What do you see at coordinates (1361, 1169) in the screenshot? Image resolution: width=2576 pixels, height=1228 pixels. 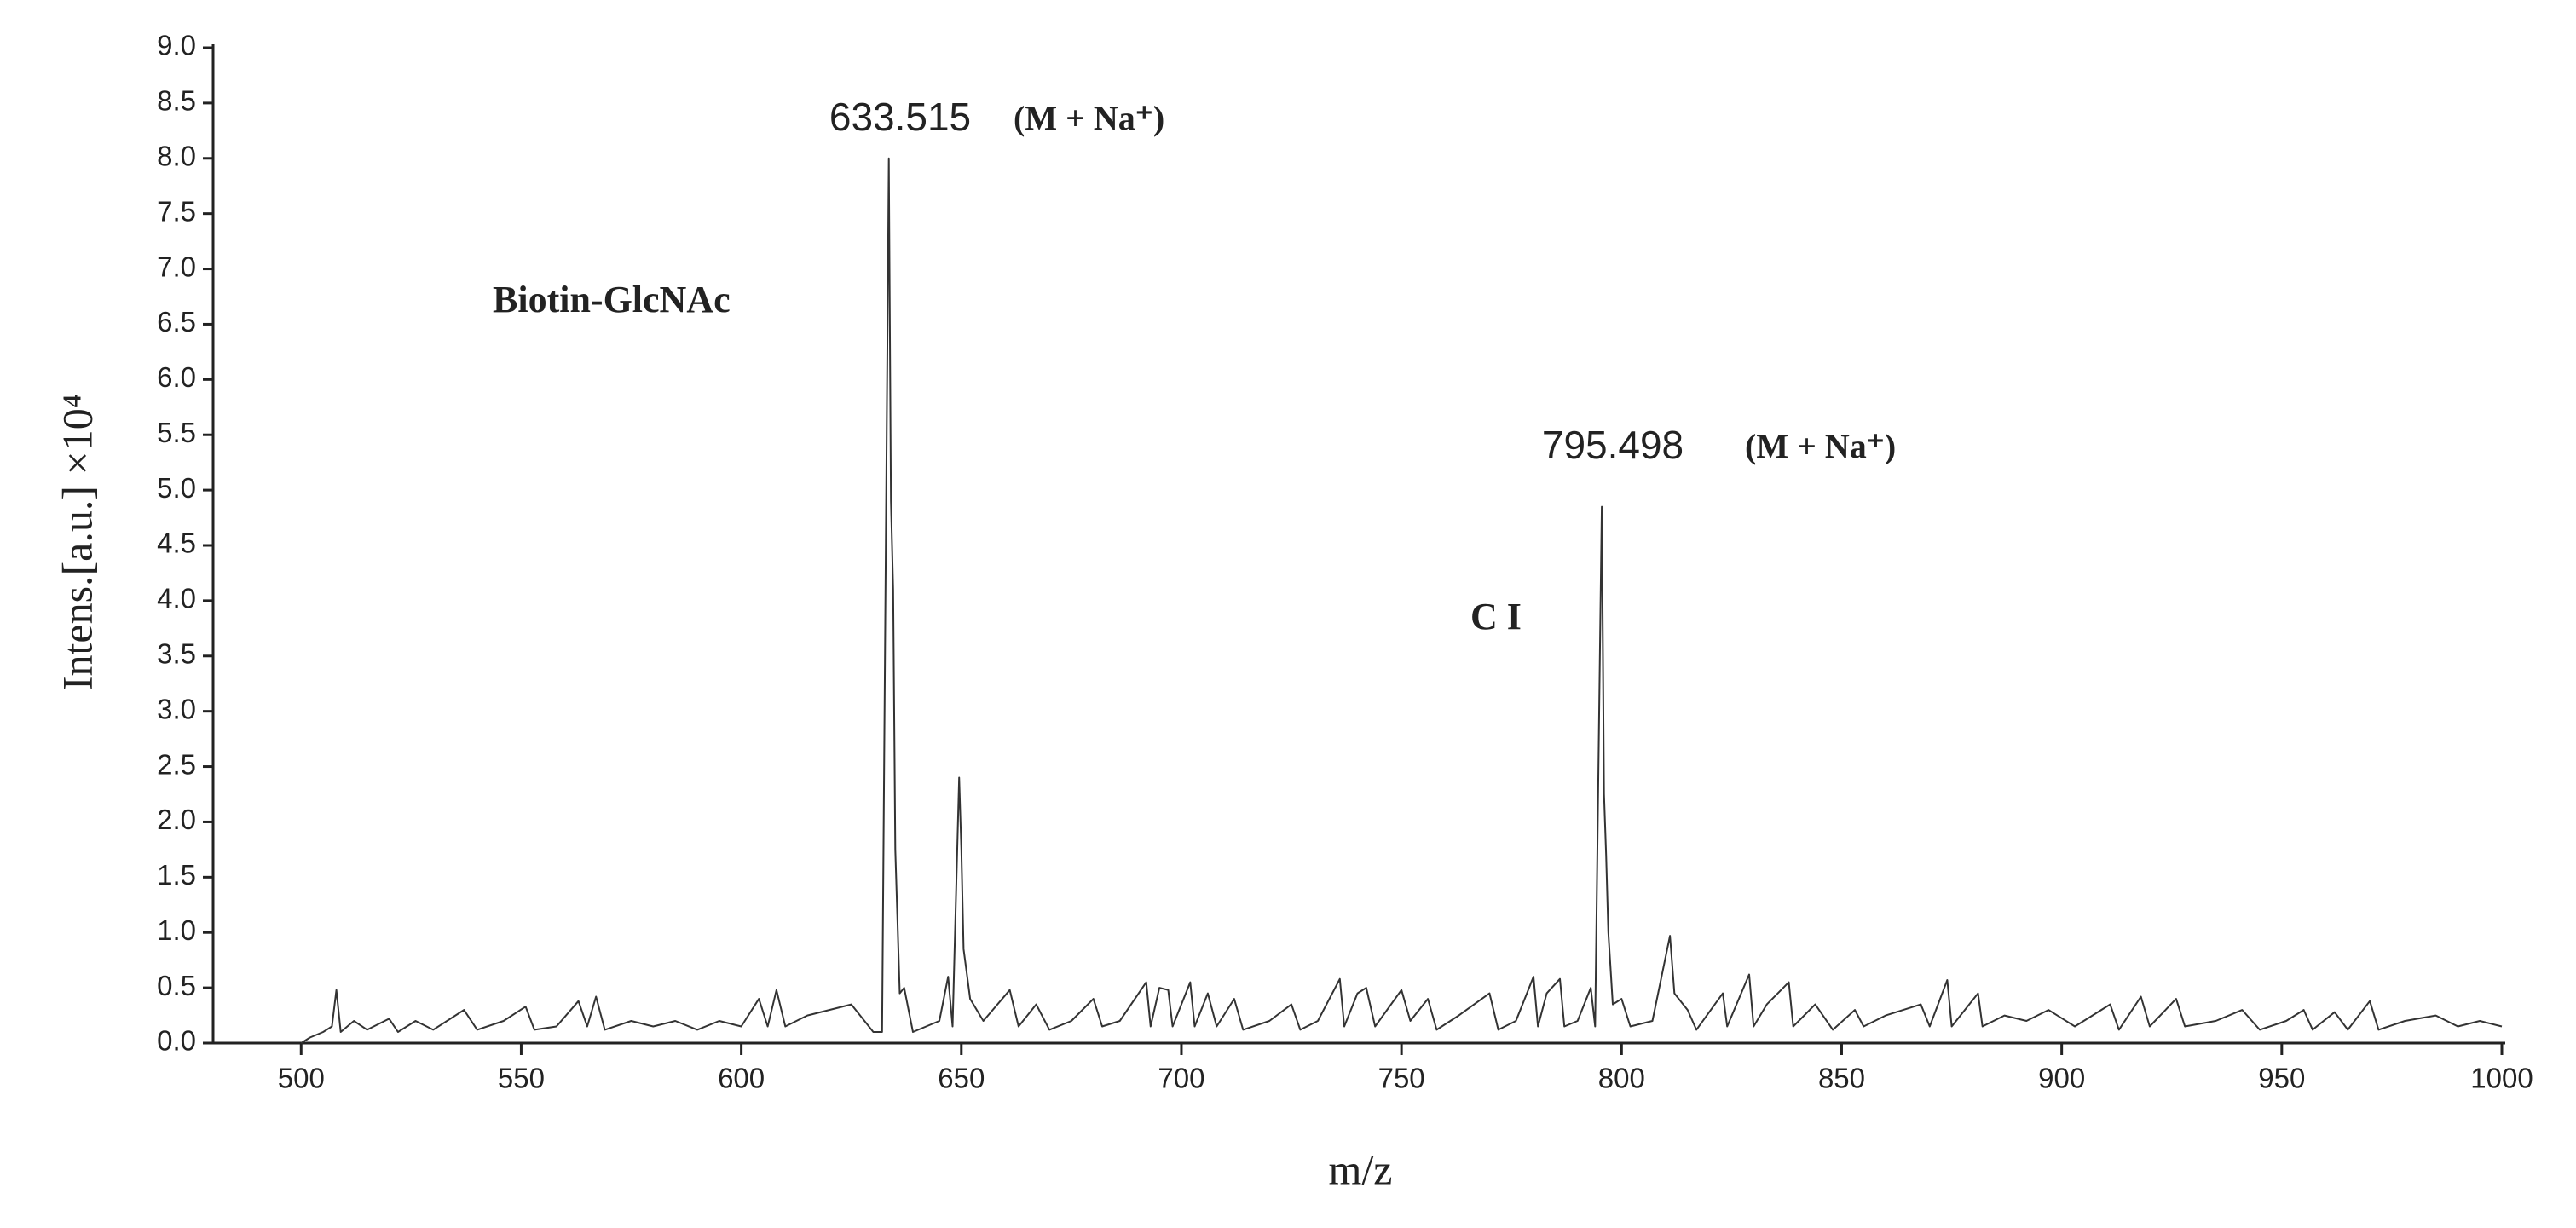 I see `x-axis-label: m/z` at bounding box center [1361, 1169].